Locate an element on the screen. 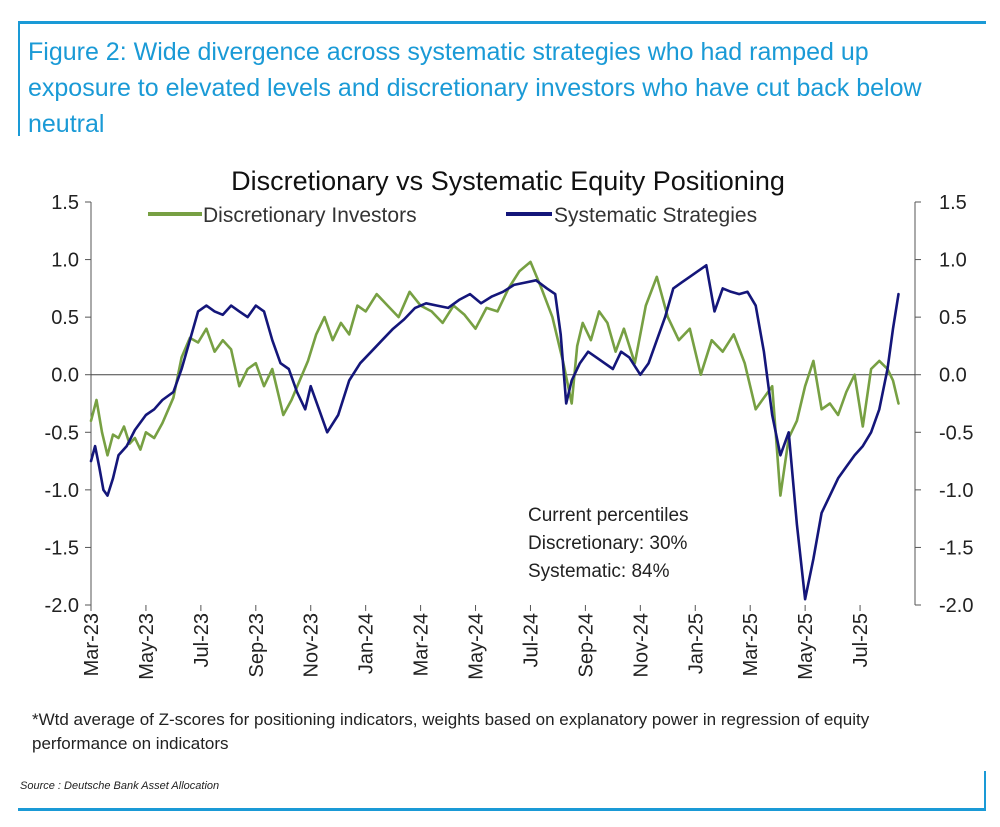  y-tick-label-left: -0.5 is located at coordinates (62, 433).